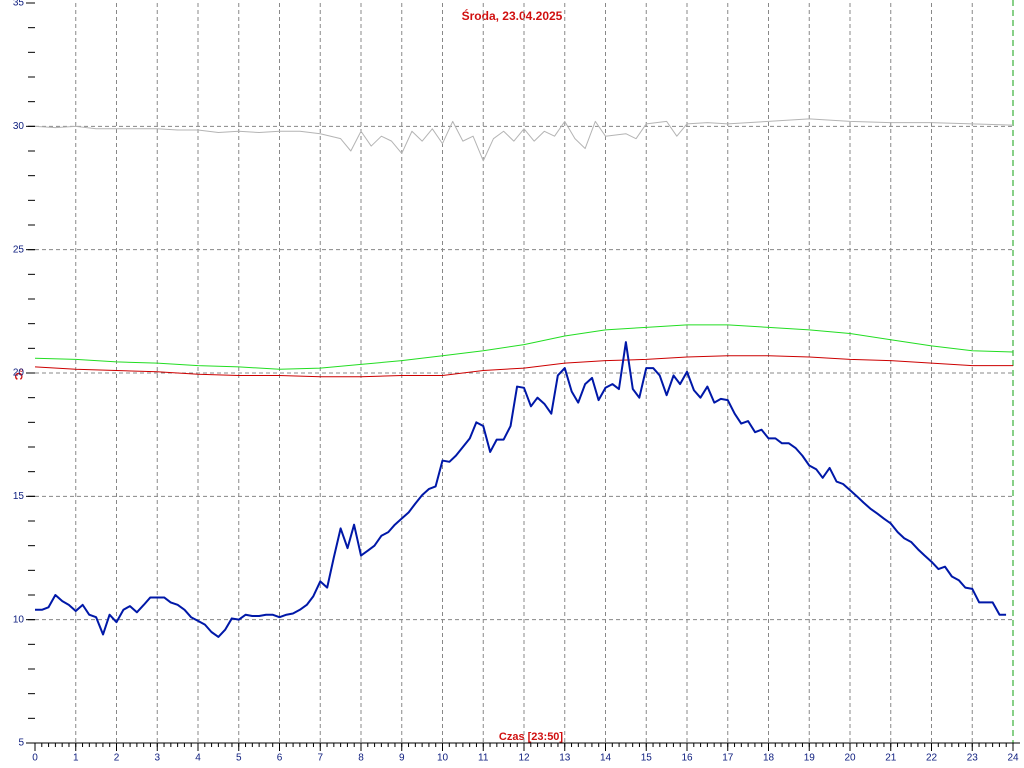 The height and width of the screenshot is (768, 1024). What do you see at coordinates (19, 249) in the screenshot?
I see `y-tick-label: 25` at bounding box center [19, 249].